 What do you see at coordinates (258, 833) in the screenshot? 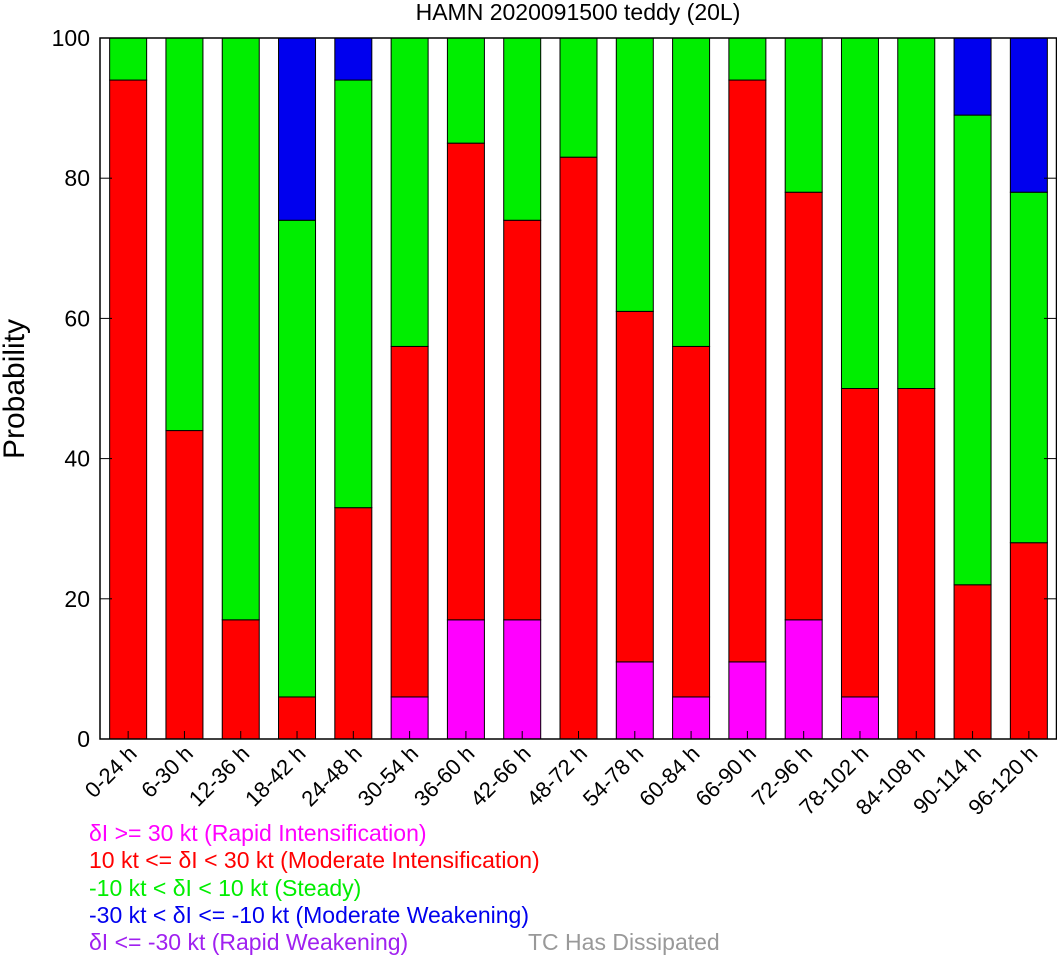
I see `legend-entry-rapid-intensification: δI >= 30 kt (Rapid Intensification)` at bounding box center [258, 833].